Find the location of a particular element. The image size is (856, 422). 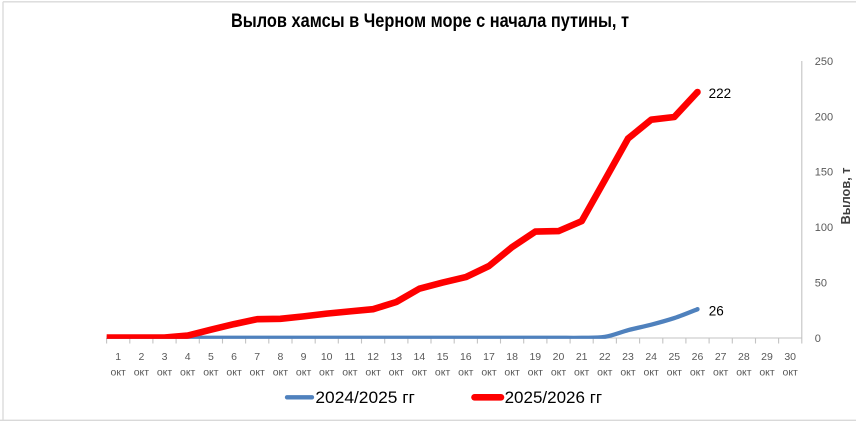

svg-text: 23 is located at coordinates (628, 357).